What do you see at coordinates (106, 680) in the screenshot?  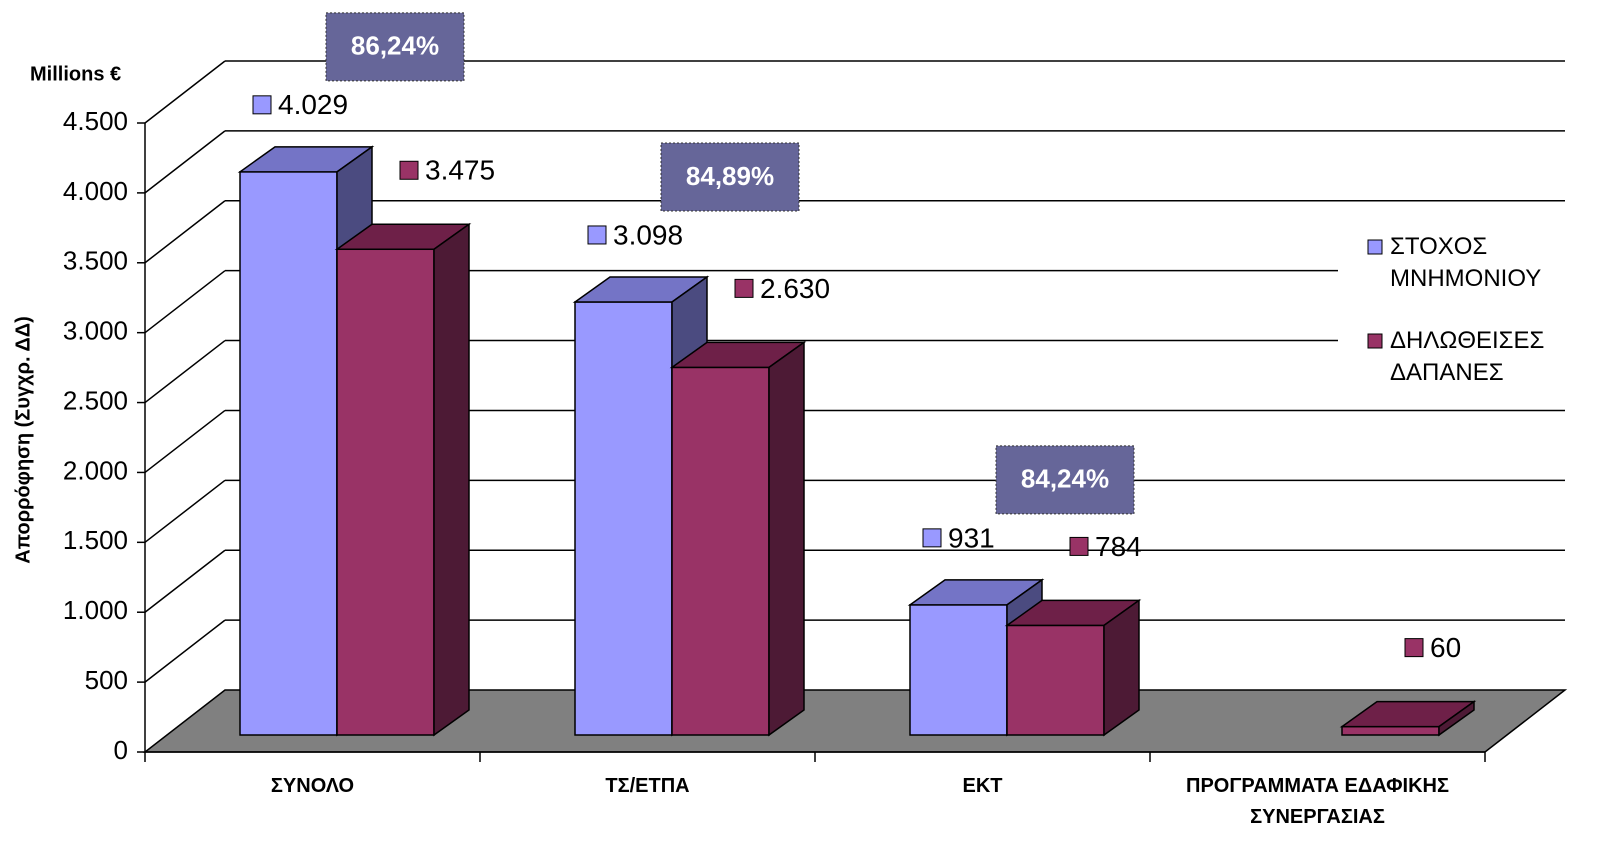 I see `y-tick-label: 500` at bounding box center [106, 680].